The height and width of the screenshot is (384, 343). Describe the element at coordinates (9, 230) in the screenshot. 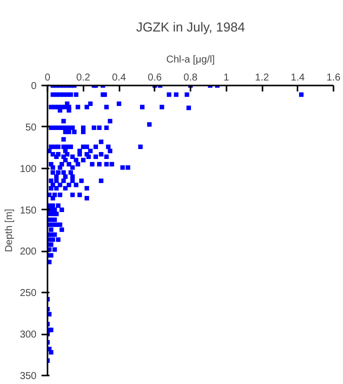

I see `y-axis-title: Depth [m]` at that location.